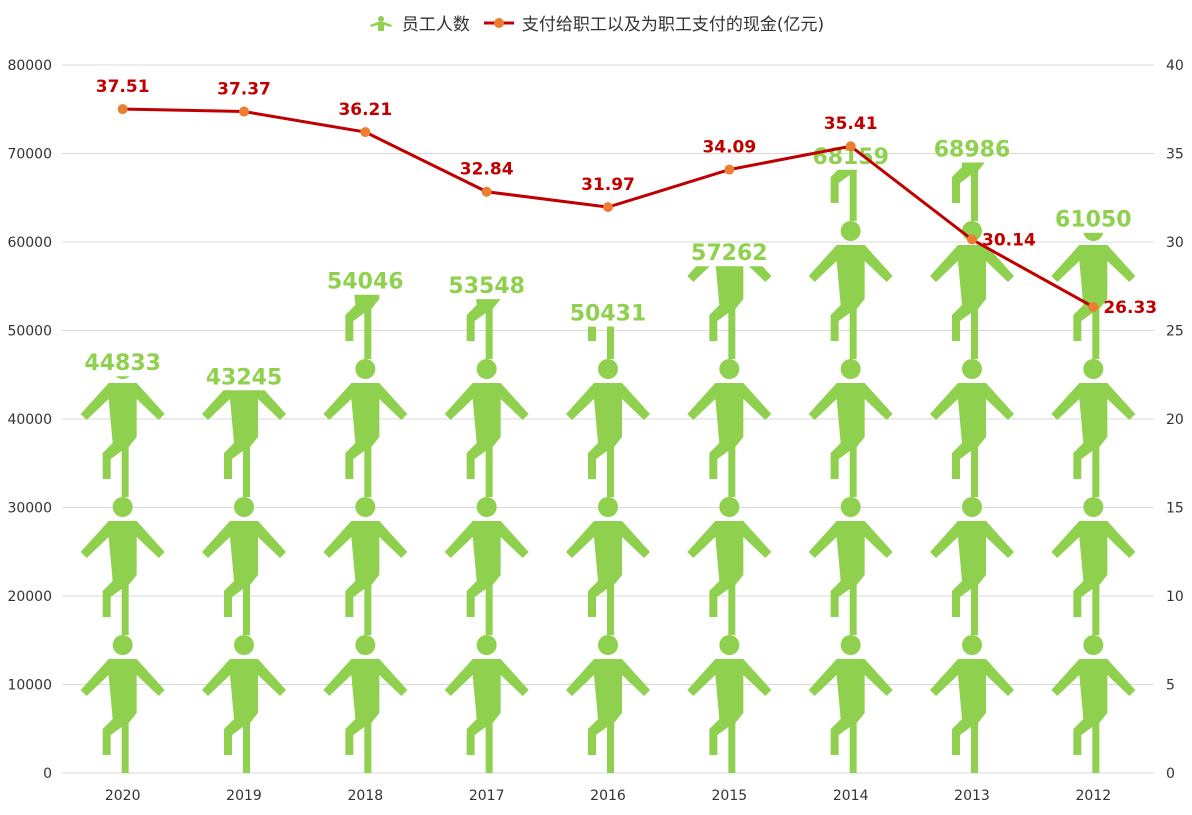  I want to click on line-label: 36.21, so click(365, 110).